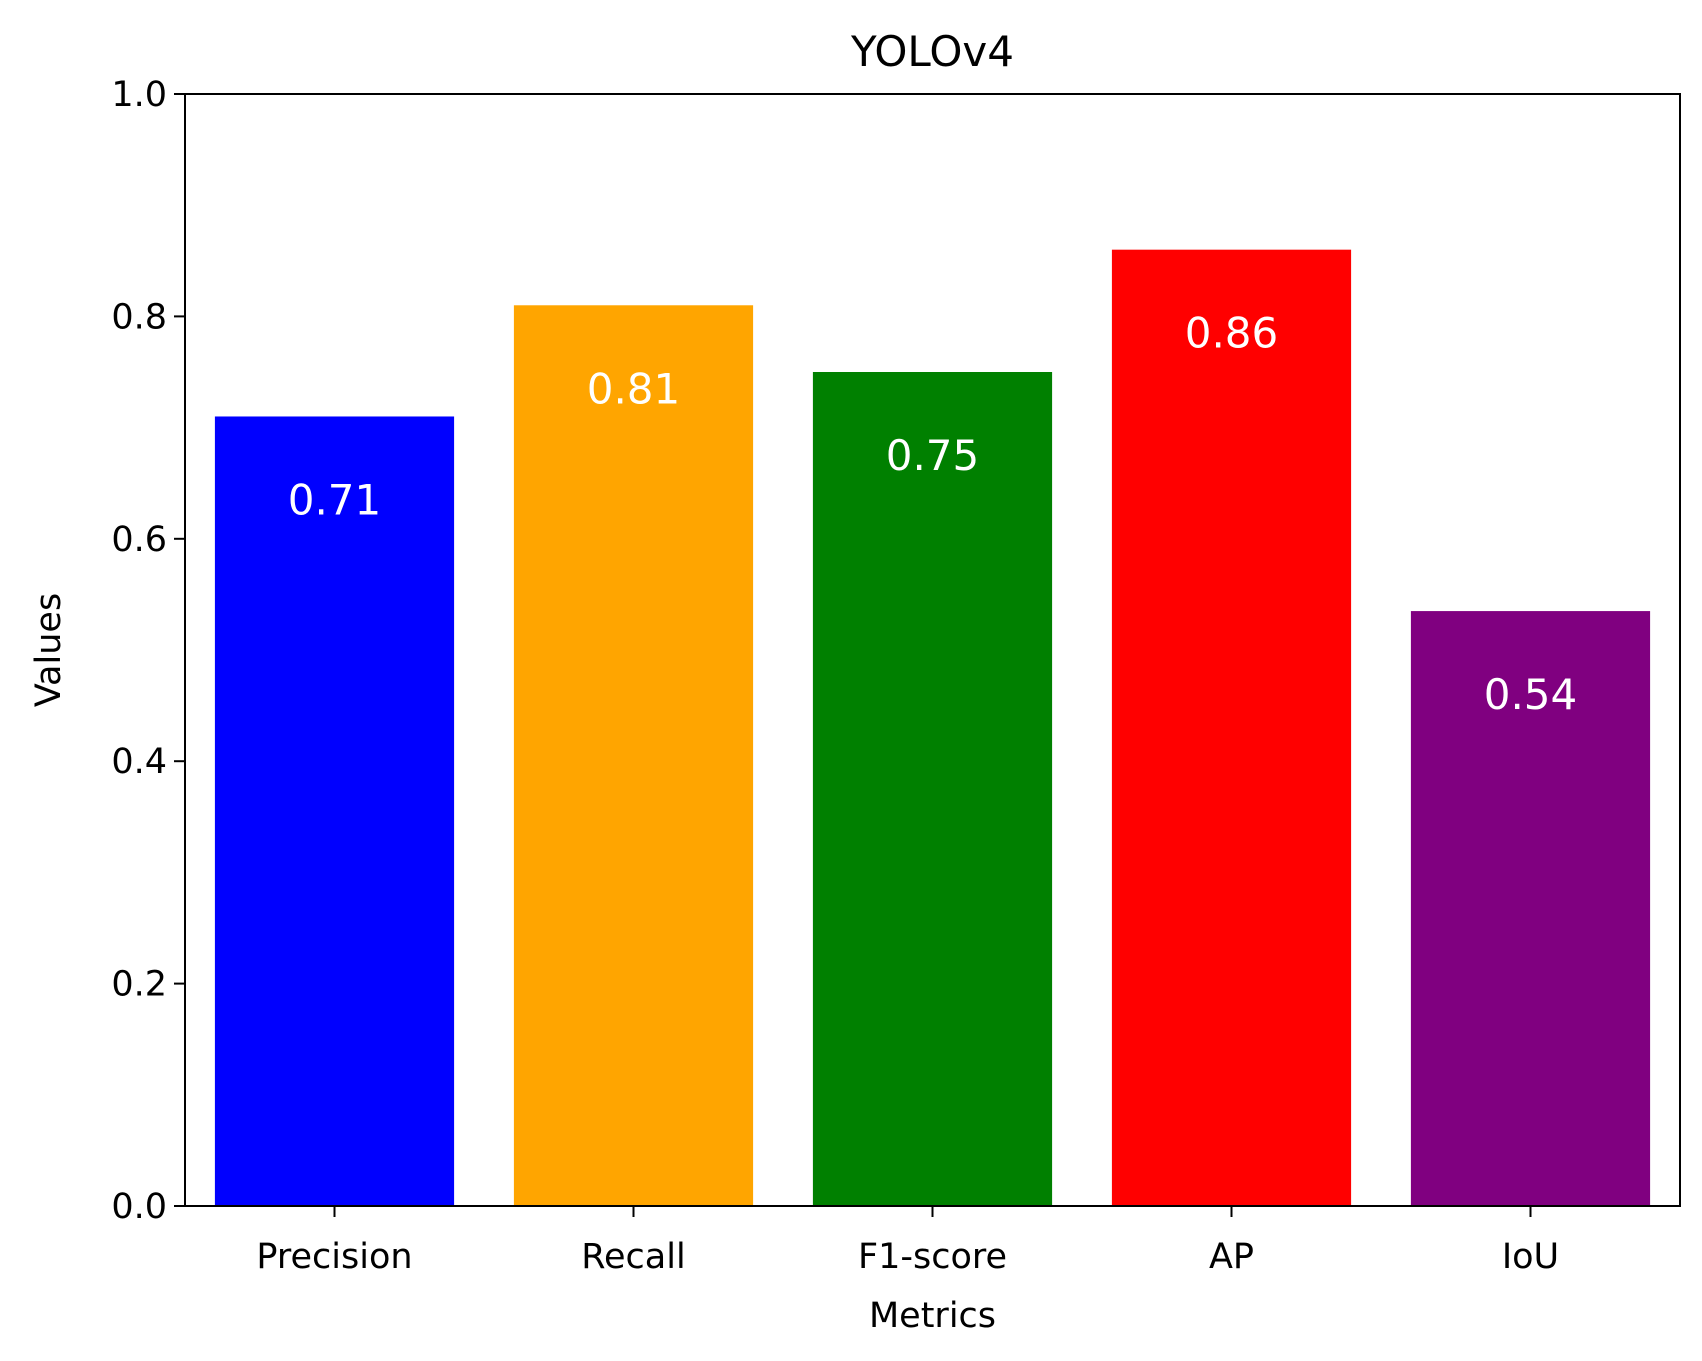 The height and width of the screenshot is (1361, 1702). I want to click on y-tick-label: 0.2, so click(139, 985).